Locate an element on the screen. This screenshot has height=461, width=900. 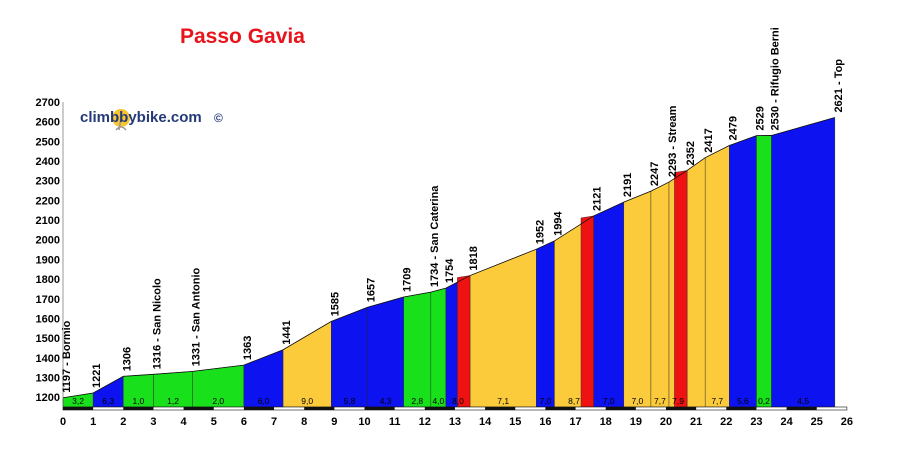
waypoint-label: 2121 is located at coordinates (598, 198).